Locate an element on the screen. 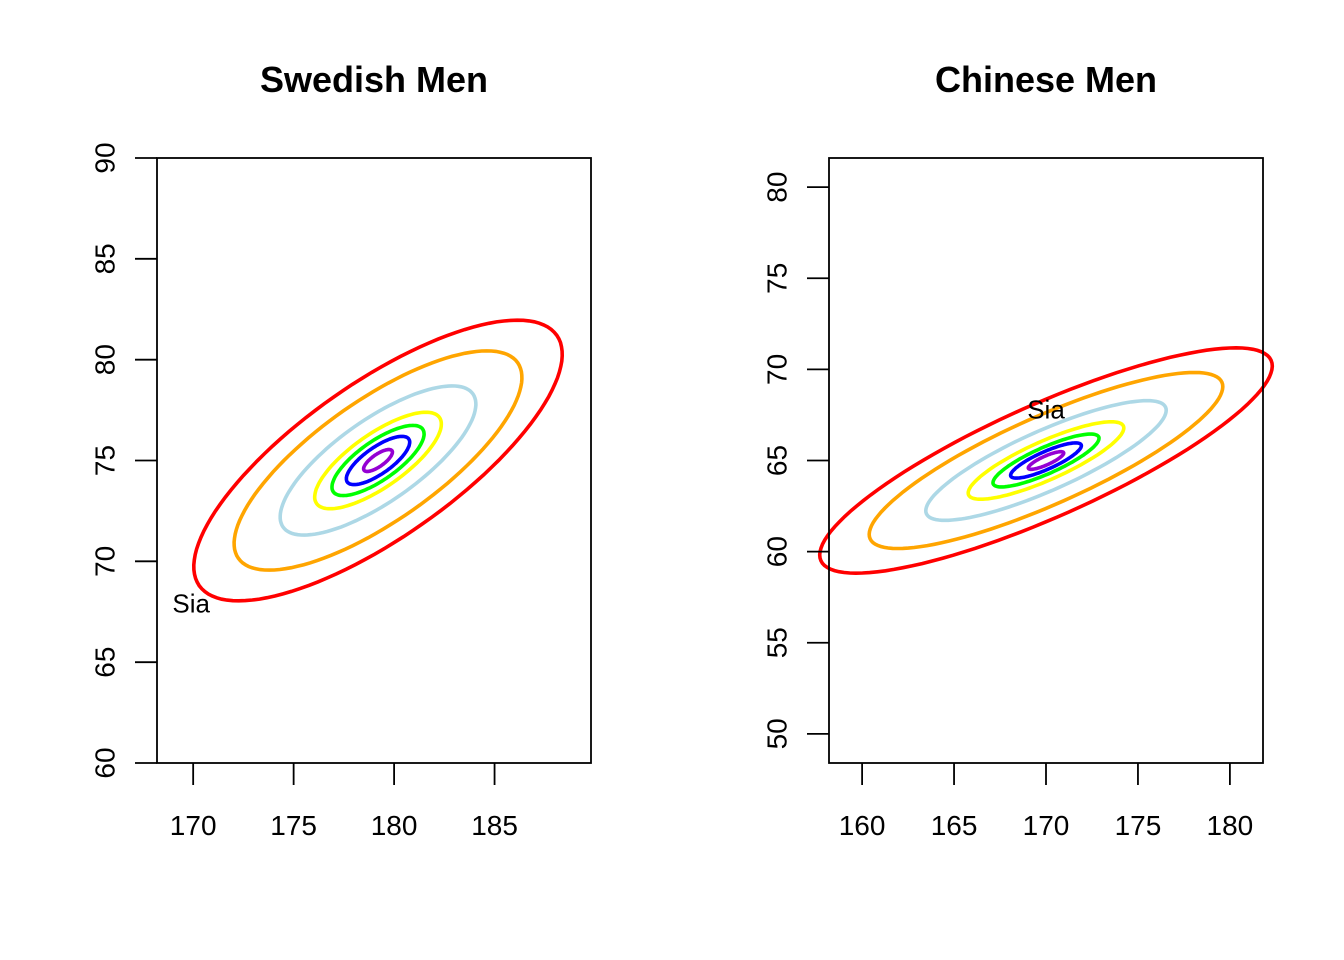 Image resolution: width=1344 pixels, height=960 pixels. y-tick-label: 55 is located at coordinates (776, 642).